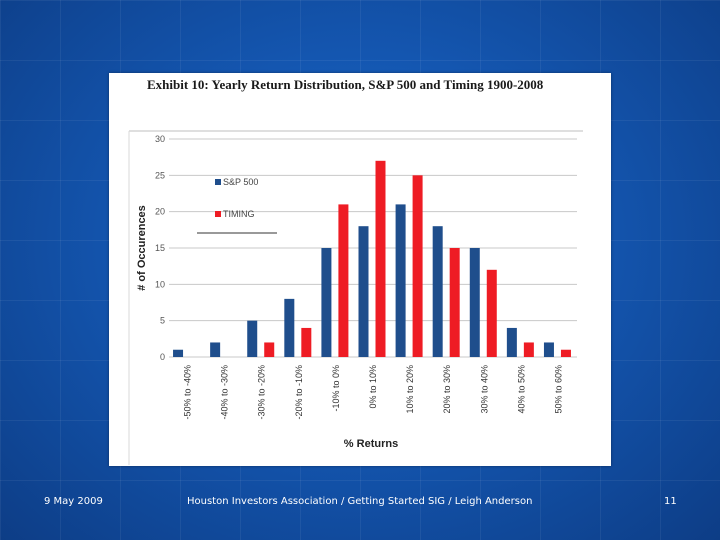 This screenshot has width=720, height=540. Describe the element at coordinates (225, 392) in the screenshot. I see `x-tick-label: -40% to -30%` at that location.